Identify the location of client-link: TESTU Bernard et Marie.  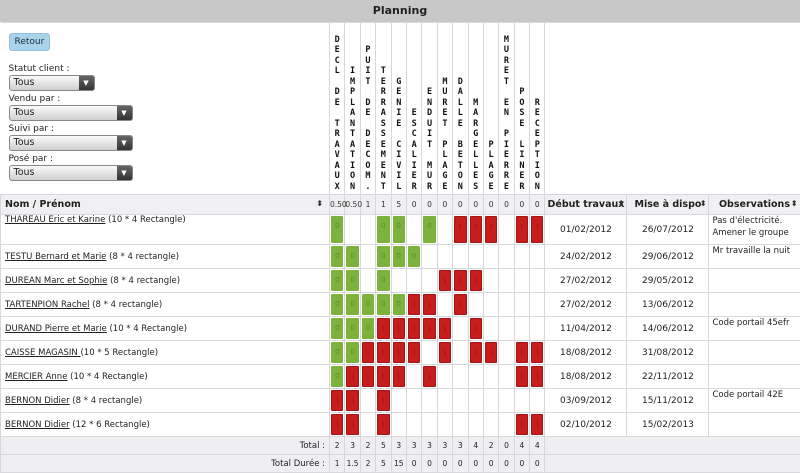
(55, 257).